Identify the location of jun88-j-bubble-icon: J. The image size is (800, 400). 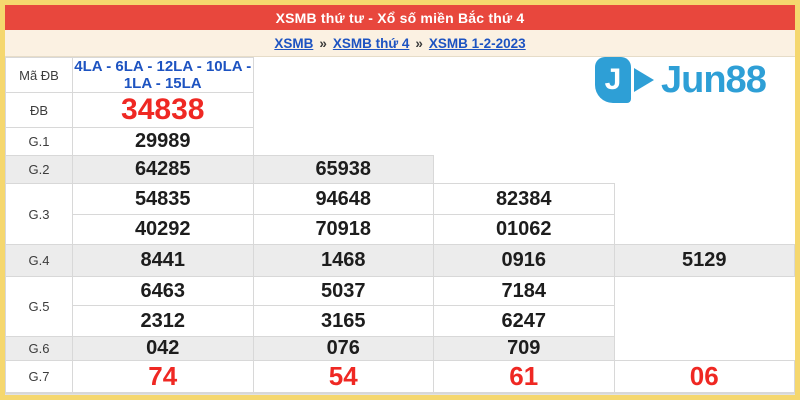
(613, 80).